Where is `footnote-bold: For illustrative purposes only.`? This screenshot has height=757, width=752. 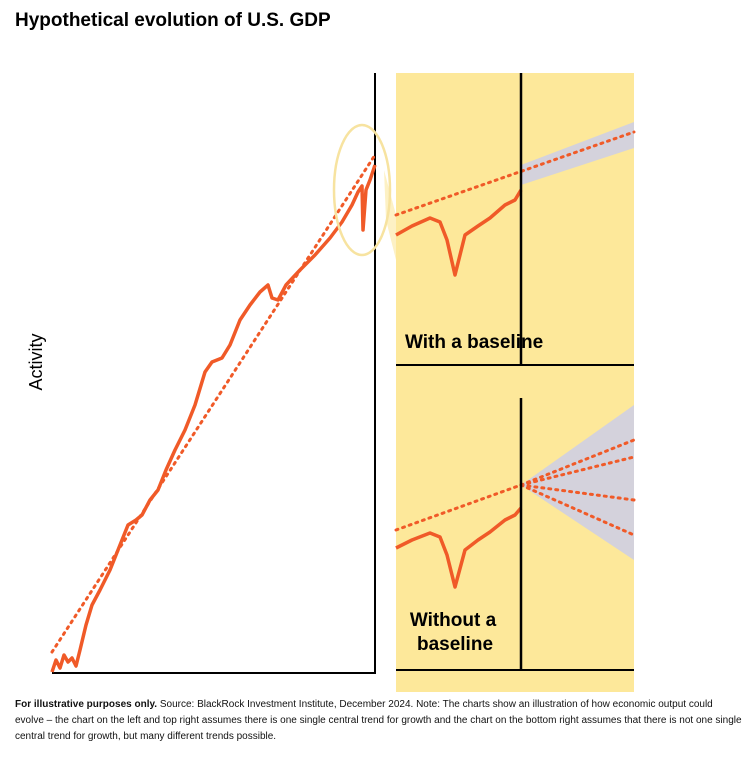
footnote-bold: For illustrative purposes only. is located at coordinates (86, 704).